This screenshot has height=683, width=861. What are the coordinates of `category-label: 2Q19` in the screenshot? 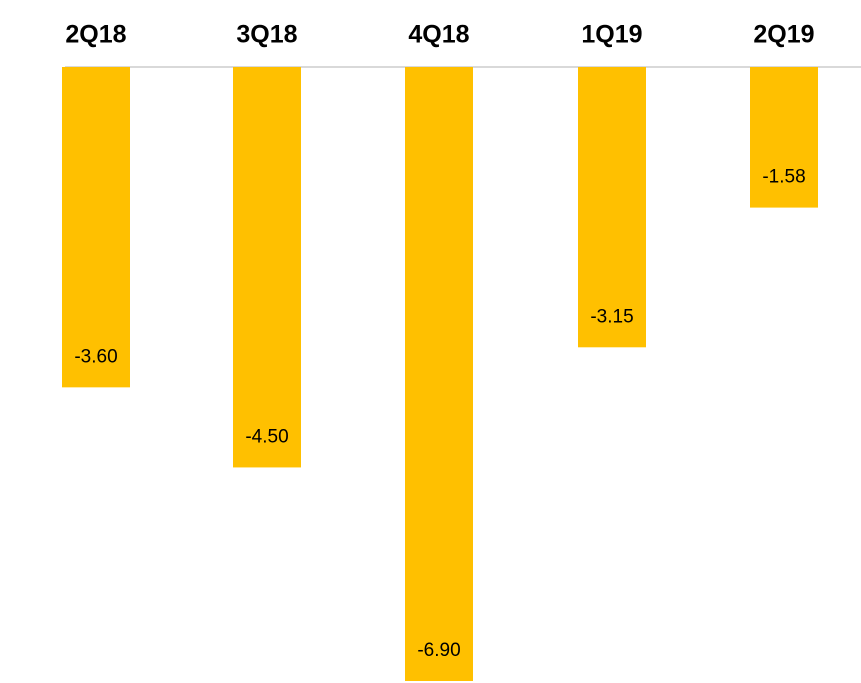 It's located at (783, 35).